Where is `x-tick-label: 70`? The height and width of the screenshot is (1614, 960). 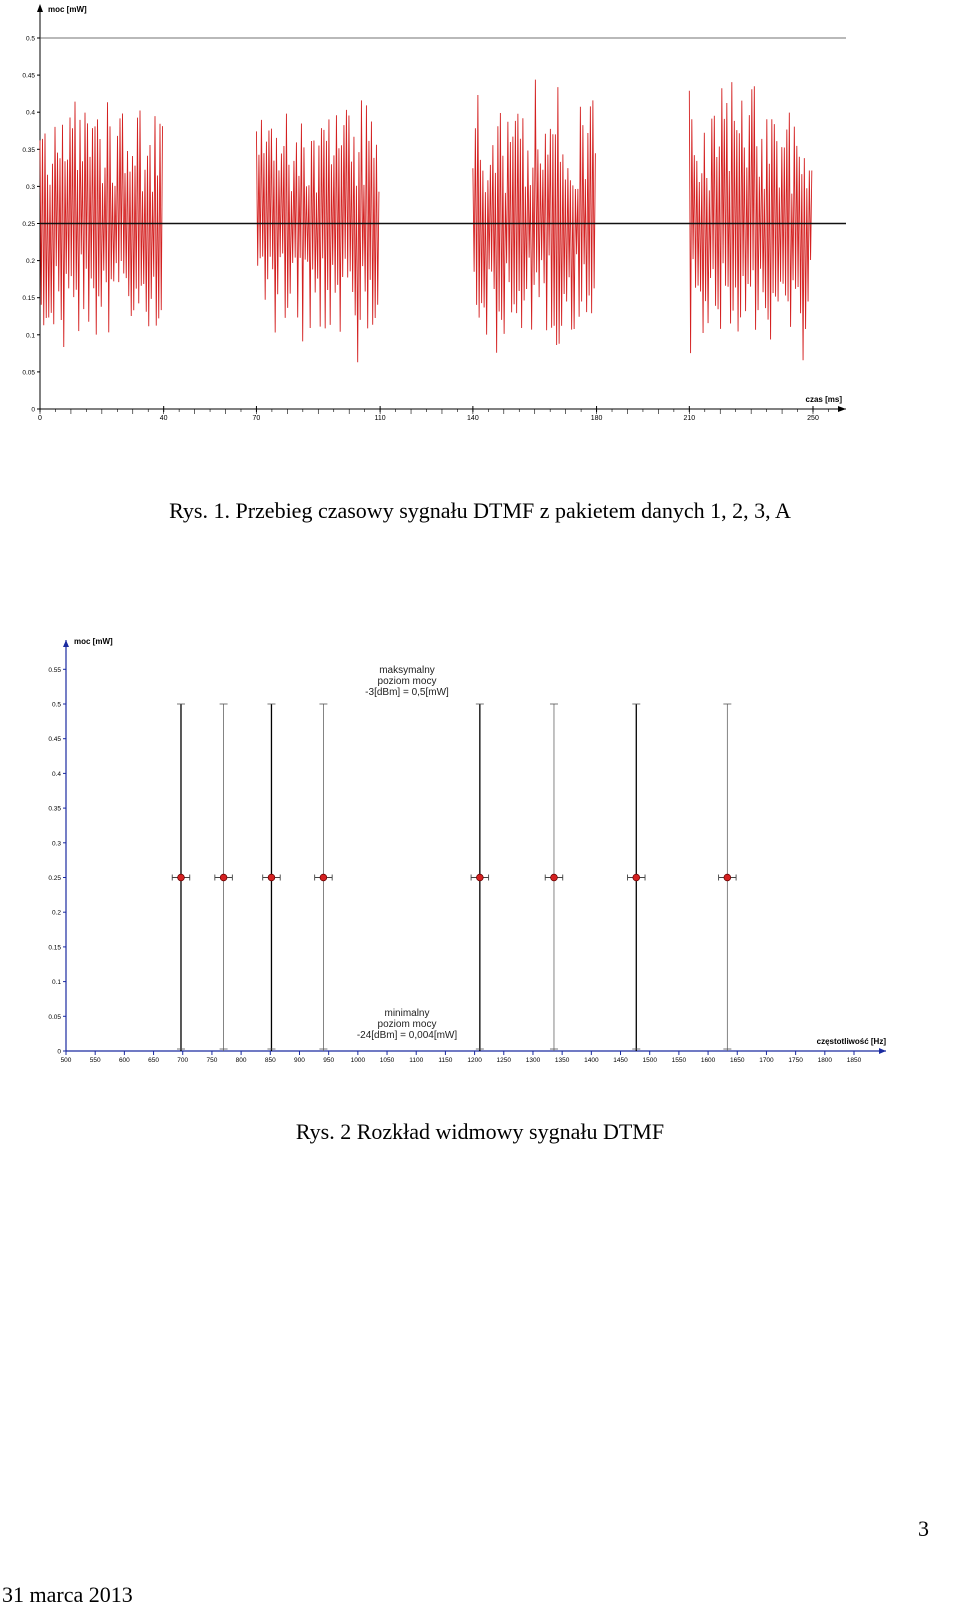
x-tick-label: 70 is located at coordinates (257, 418).